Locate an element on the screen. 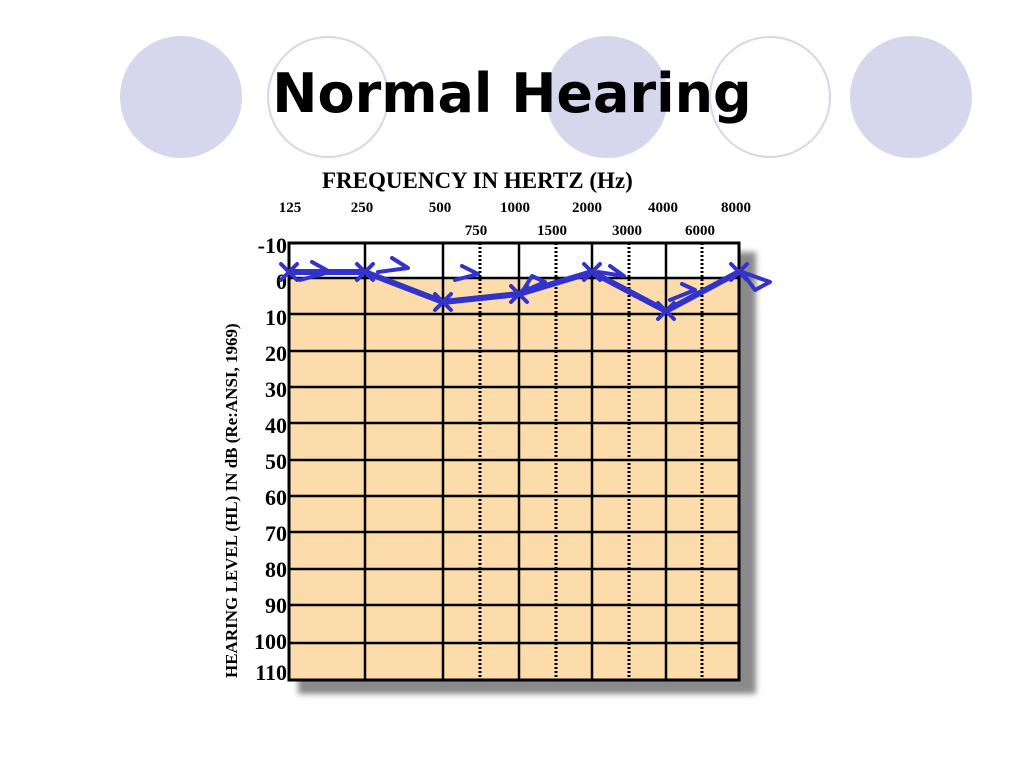 This screenshot has height=768, width=1024. x-tick-125: 125 is located at coordinates (290, 208).